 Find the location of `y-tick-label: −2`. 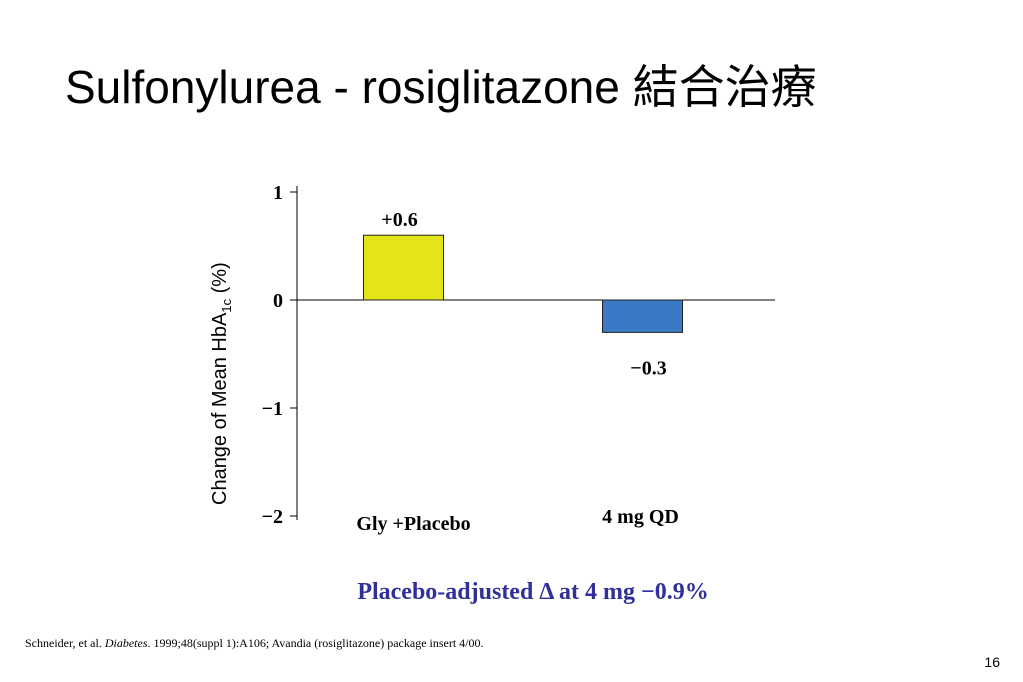

y-tick-label: −2 is located at coordinates (272, 517).